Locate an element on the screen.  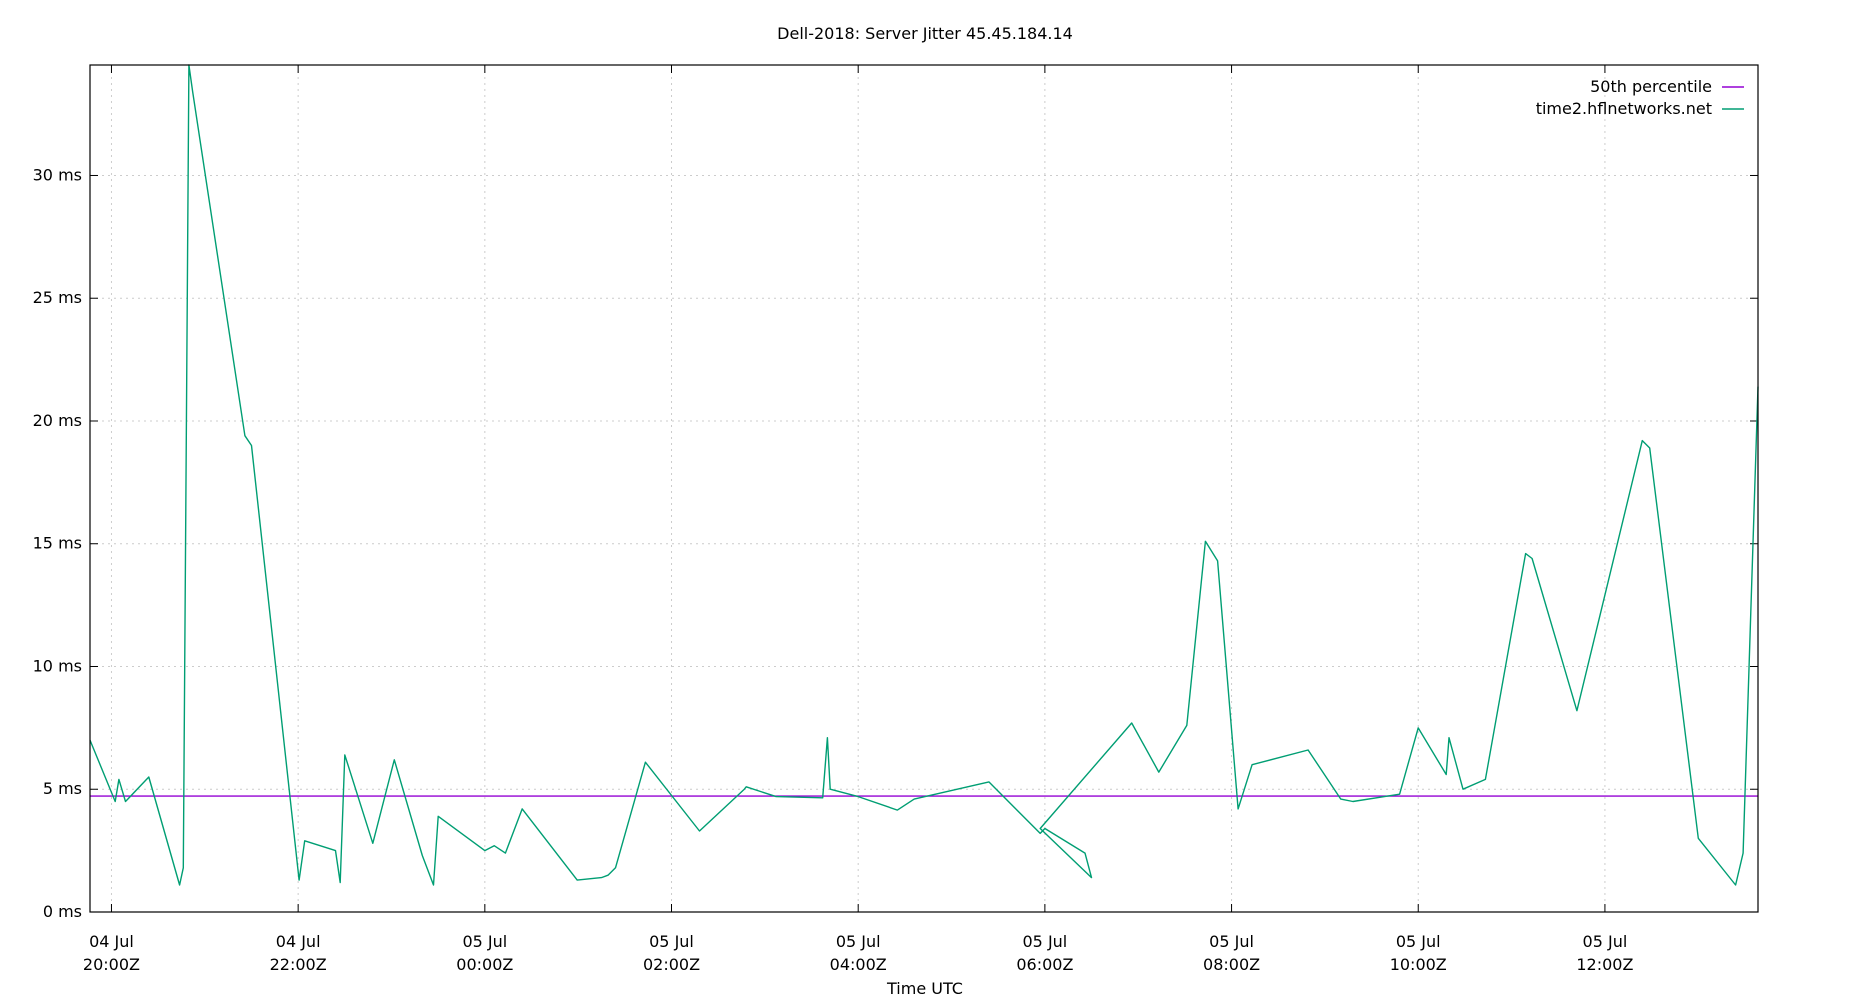
y-tick-label: 5 ms is located at coordinates (62, 788).